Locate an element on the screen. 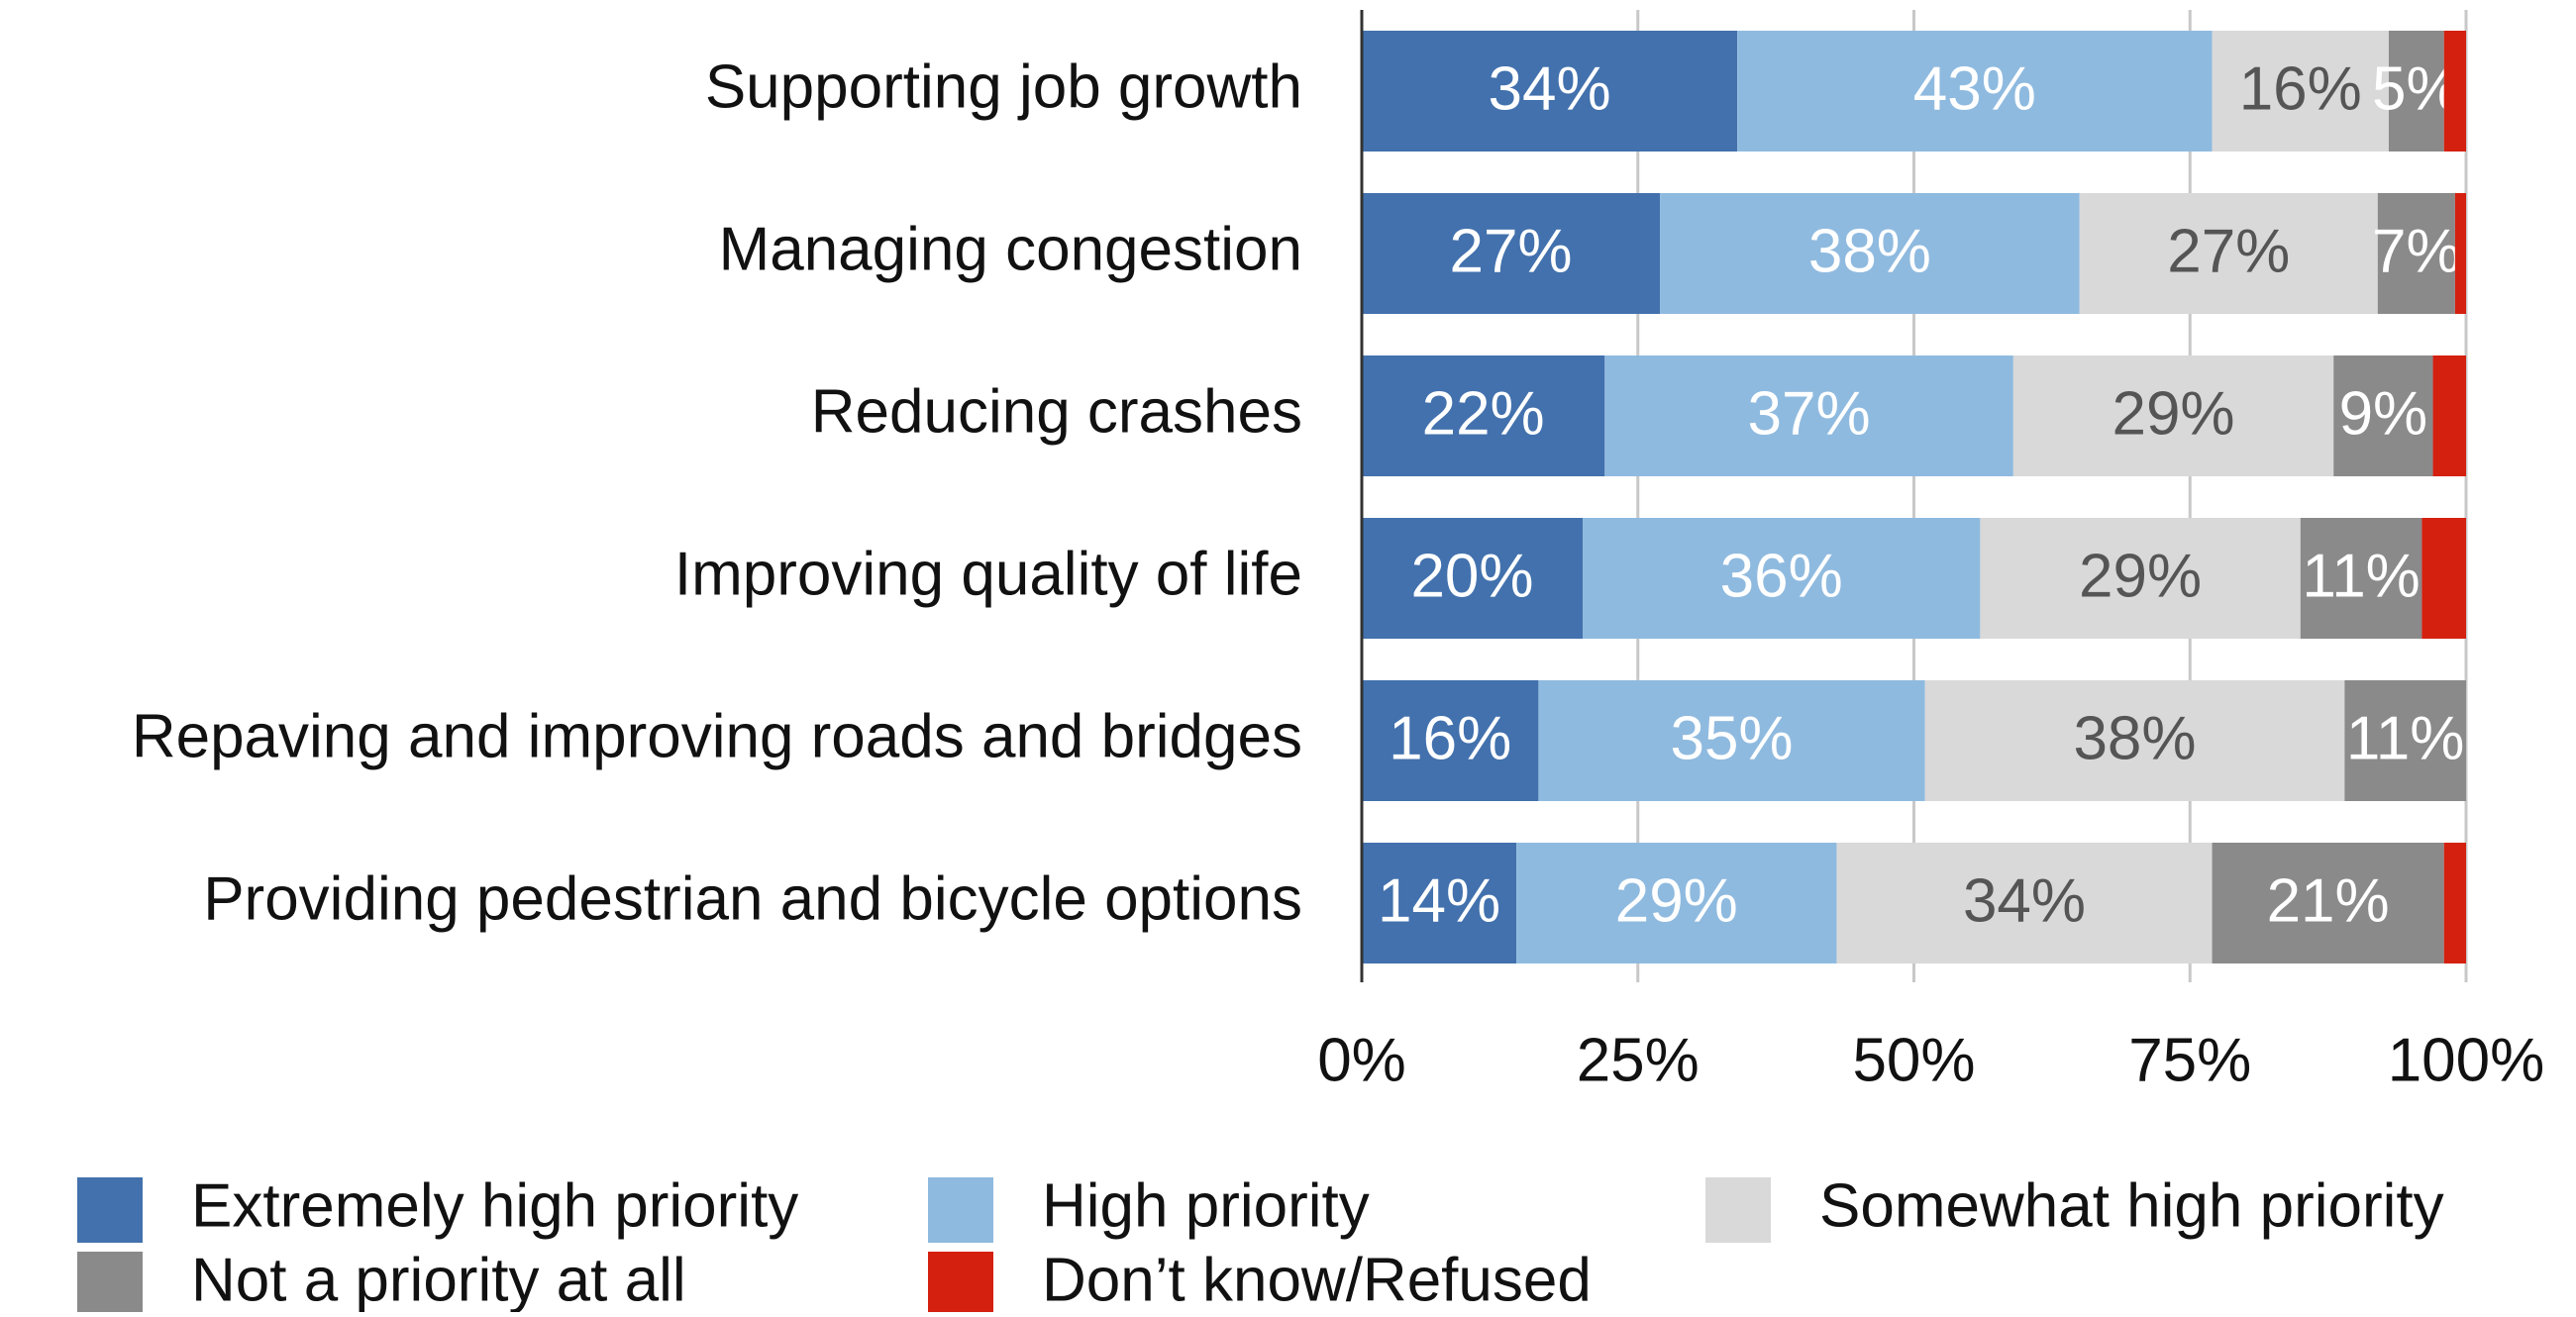 The width and height of the screenshot is (2576, 1317). data-label: 7% is located at coordinates (2416, 251).